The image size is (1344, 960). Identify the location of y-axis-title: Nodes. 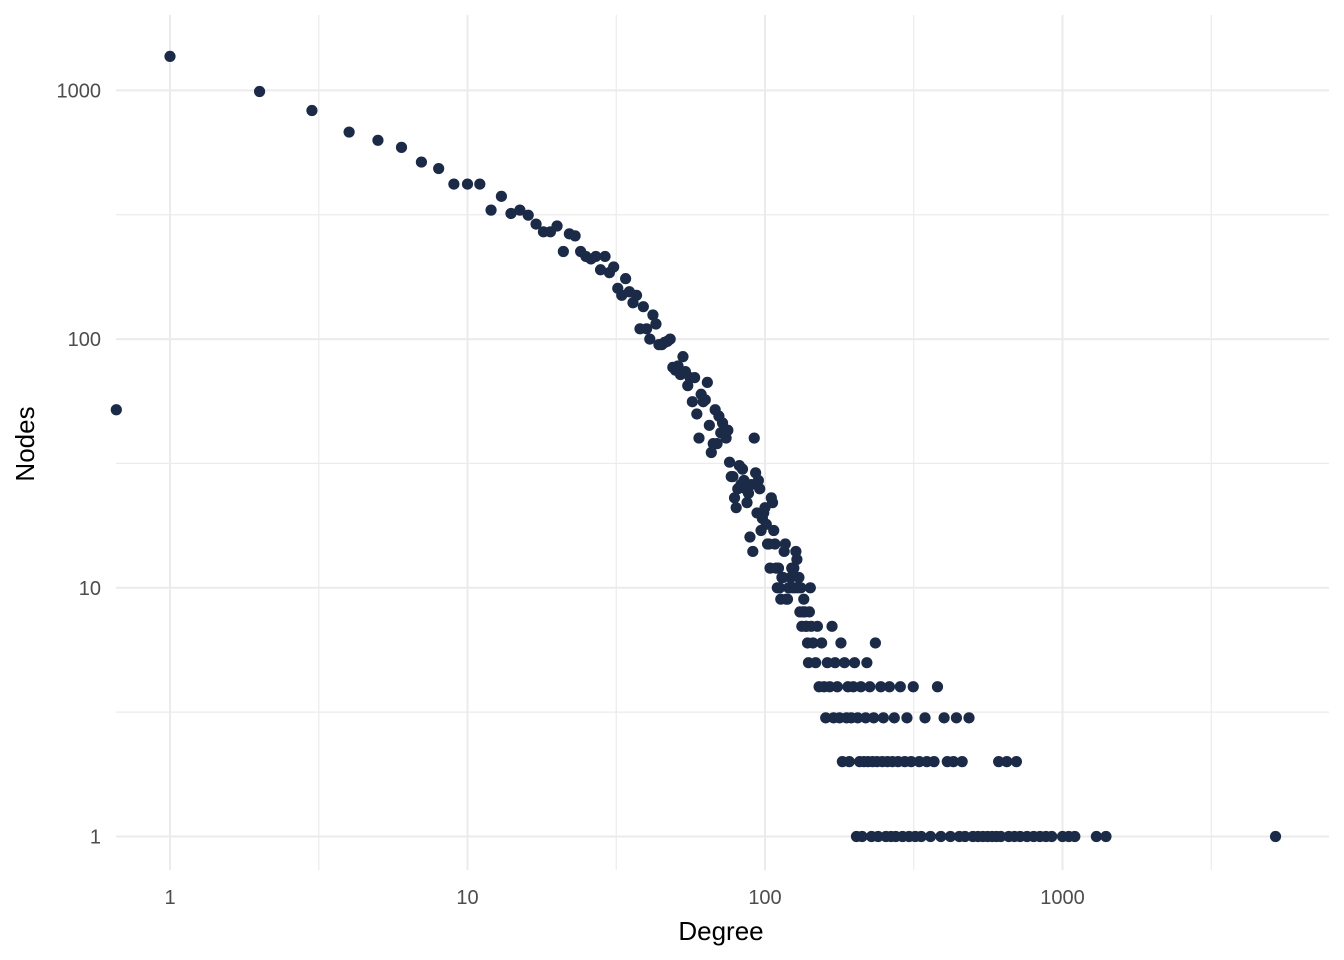
(25, 443).